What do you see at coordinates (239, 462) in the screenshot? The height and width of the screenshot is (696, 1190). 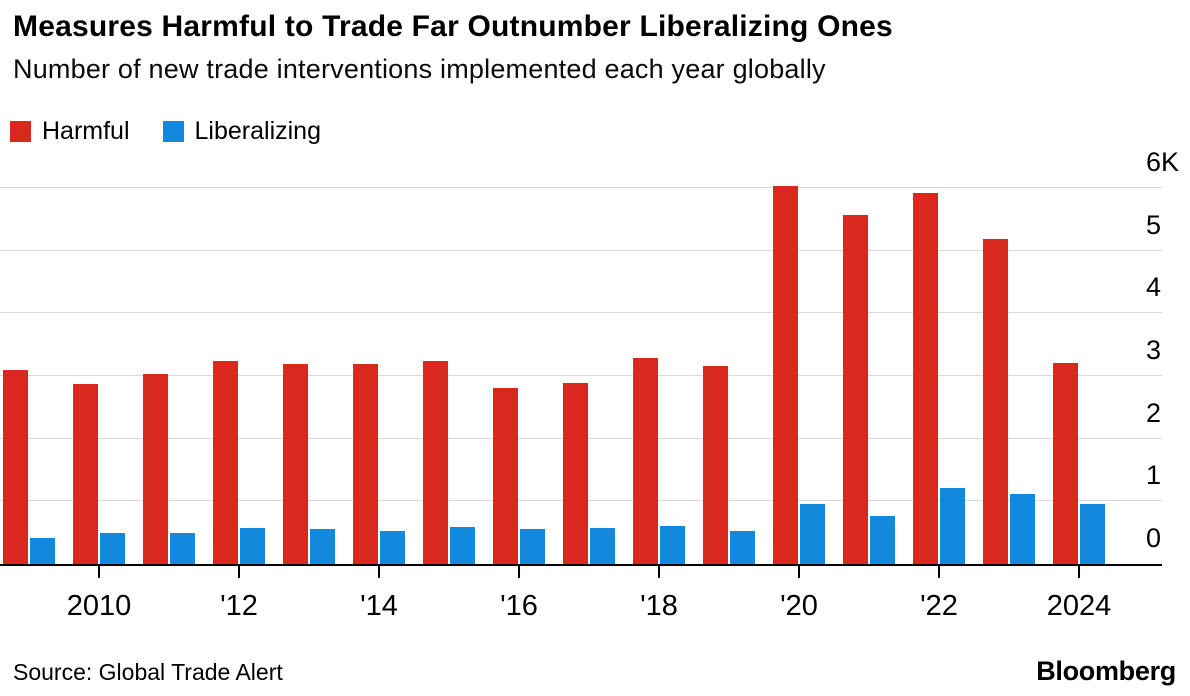 I see `bar-group-2012` at bounding box center [239, 462].